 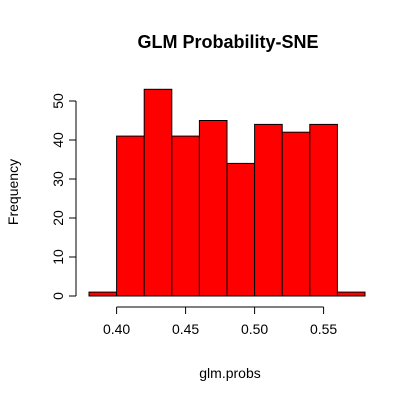 I want to click on y-tick-label: 20, so click(x=58, y=218).